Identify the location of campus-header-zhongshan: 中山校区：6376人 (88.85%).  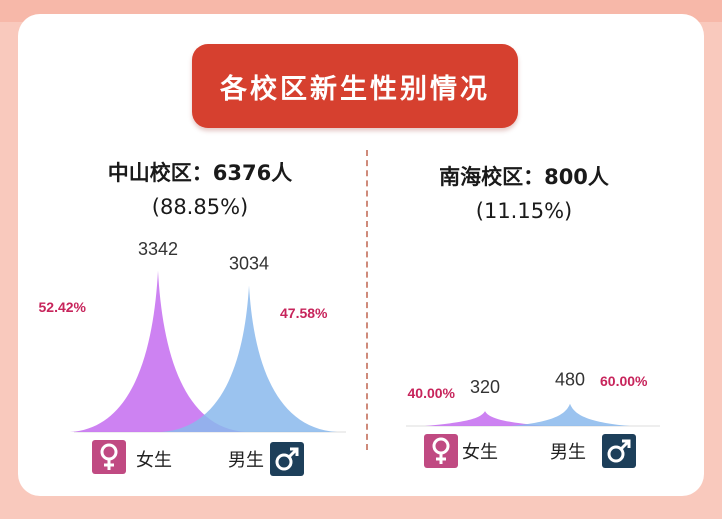
(200, 190).